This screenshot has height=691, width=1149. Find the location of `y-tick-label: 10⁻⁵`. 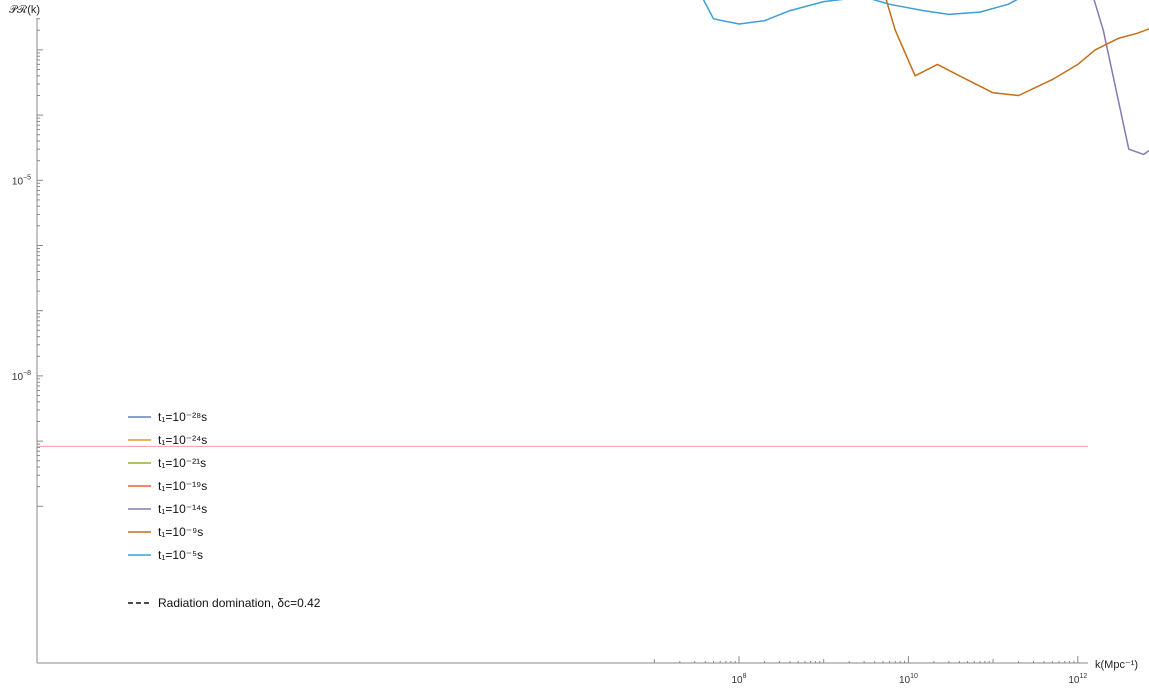

y-tick-label: 10⁻⁵ is located at coordinates (21, 180).